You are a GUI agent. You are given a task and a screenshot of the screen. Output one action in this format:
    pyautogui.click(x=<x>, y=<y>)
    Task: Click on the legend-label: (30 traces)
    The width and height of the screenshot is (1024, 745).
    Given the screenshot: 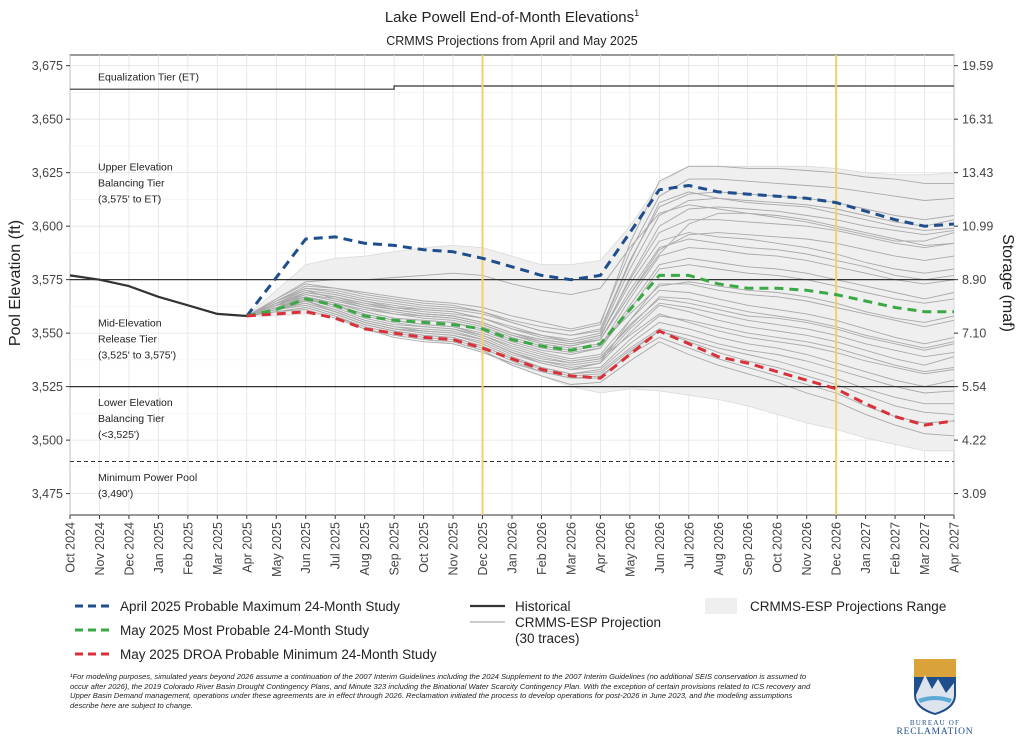 What is the action you would take?
    pyautogui.click(x=547, y=638)
    